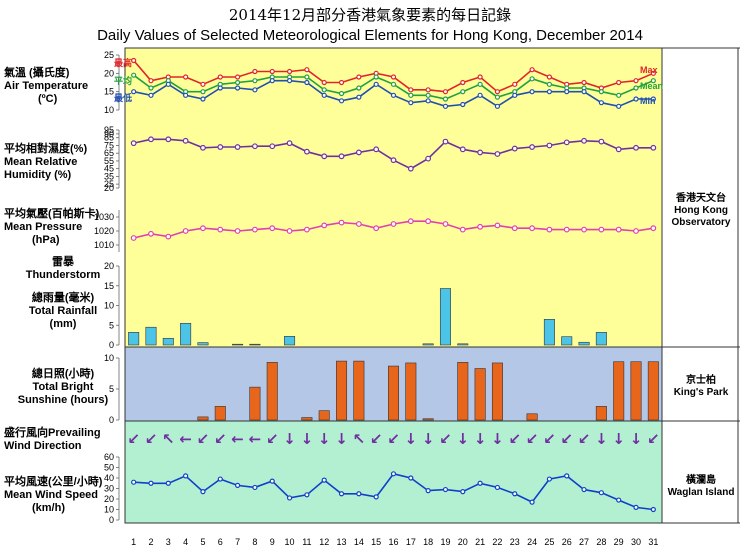 The height and width of the screenshot is (555, 740). I want to click on wspd-tick-label: 0, so click(111, 520).